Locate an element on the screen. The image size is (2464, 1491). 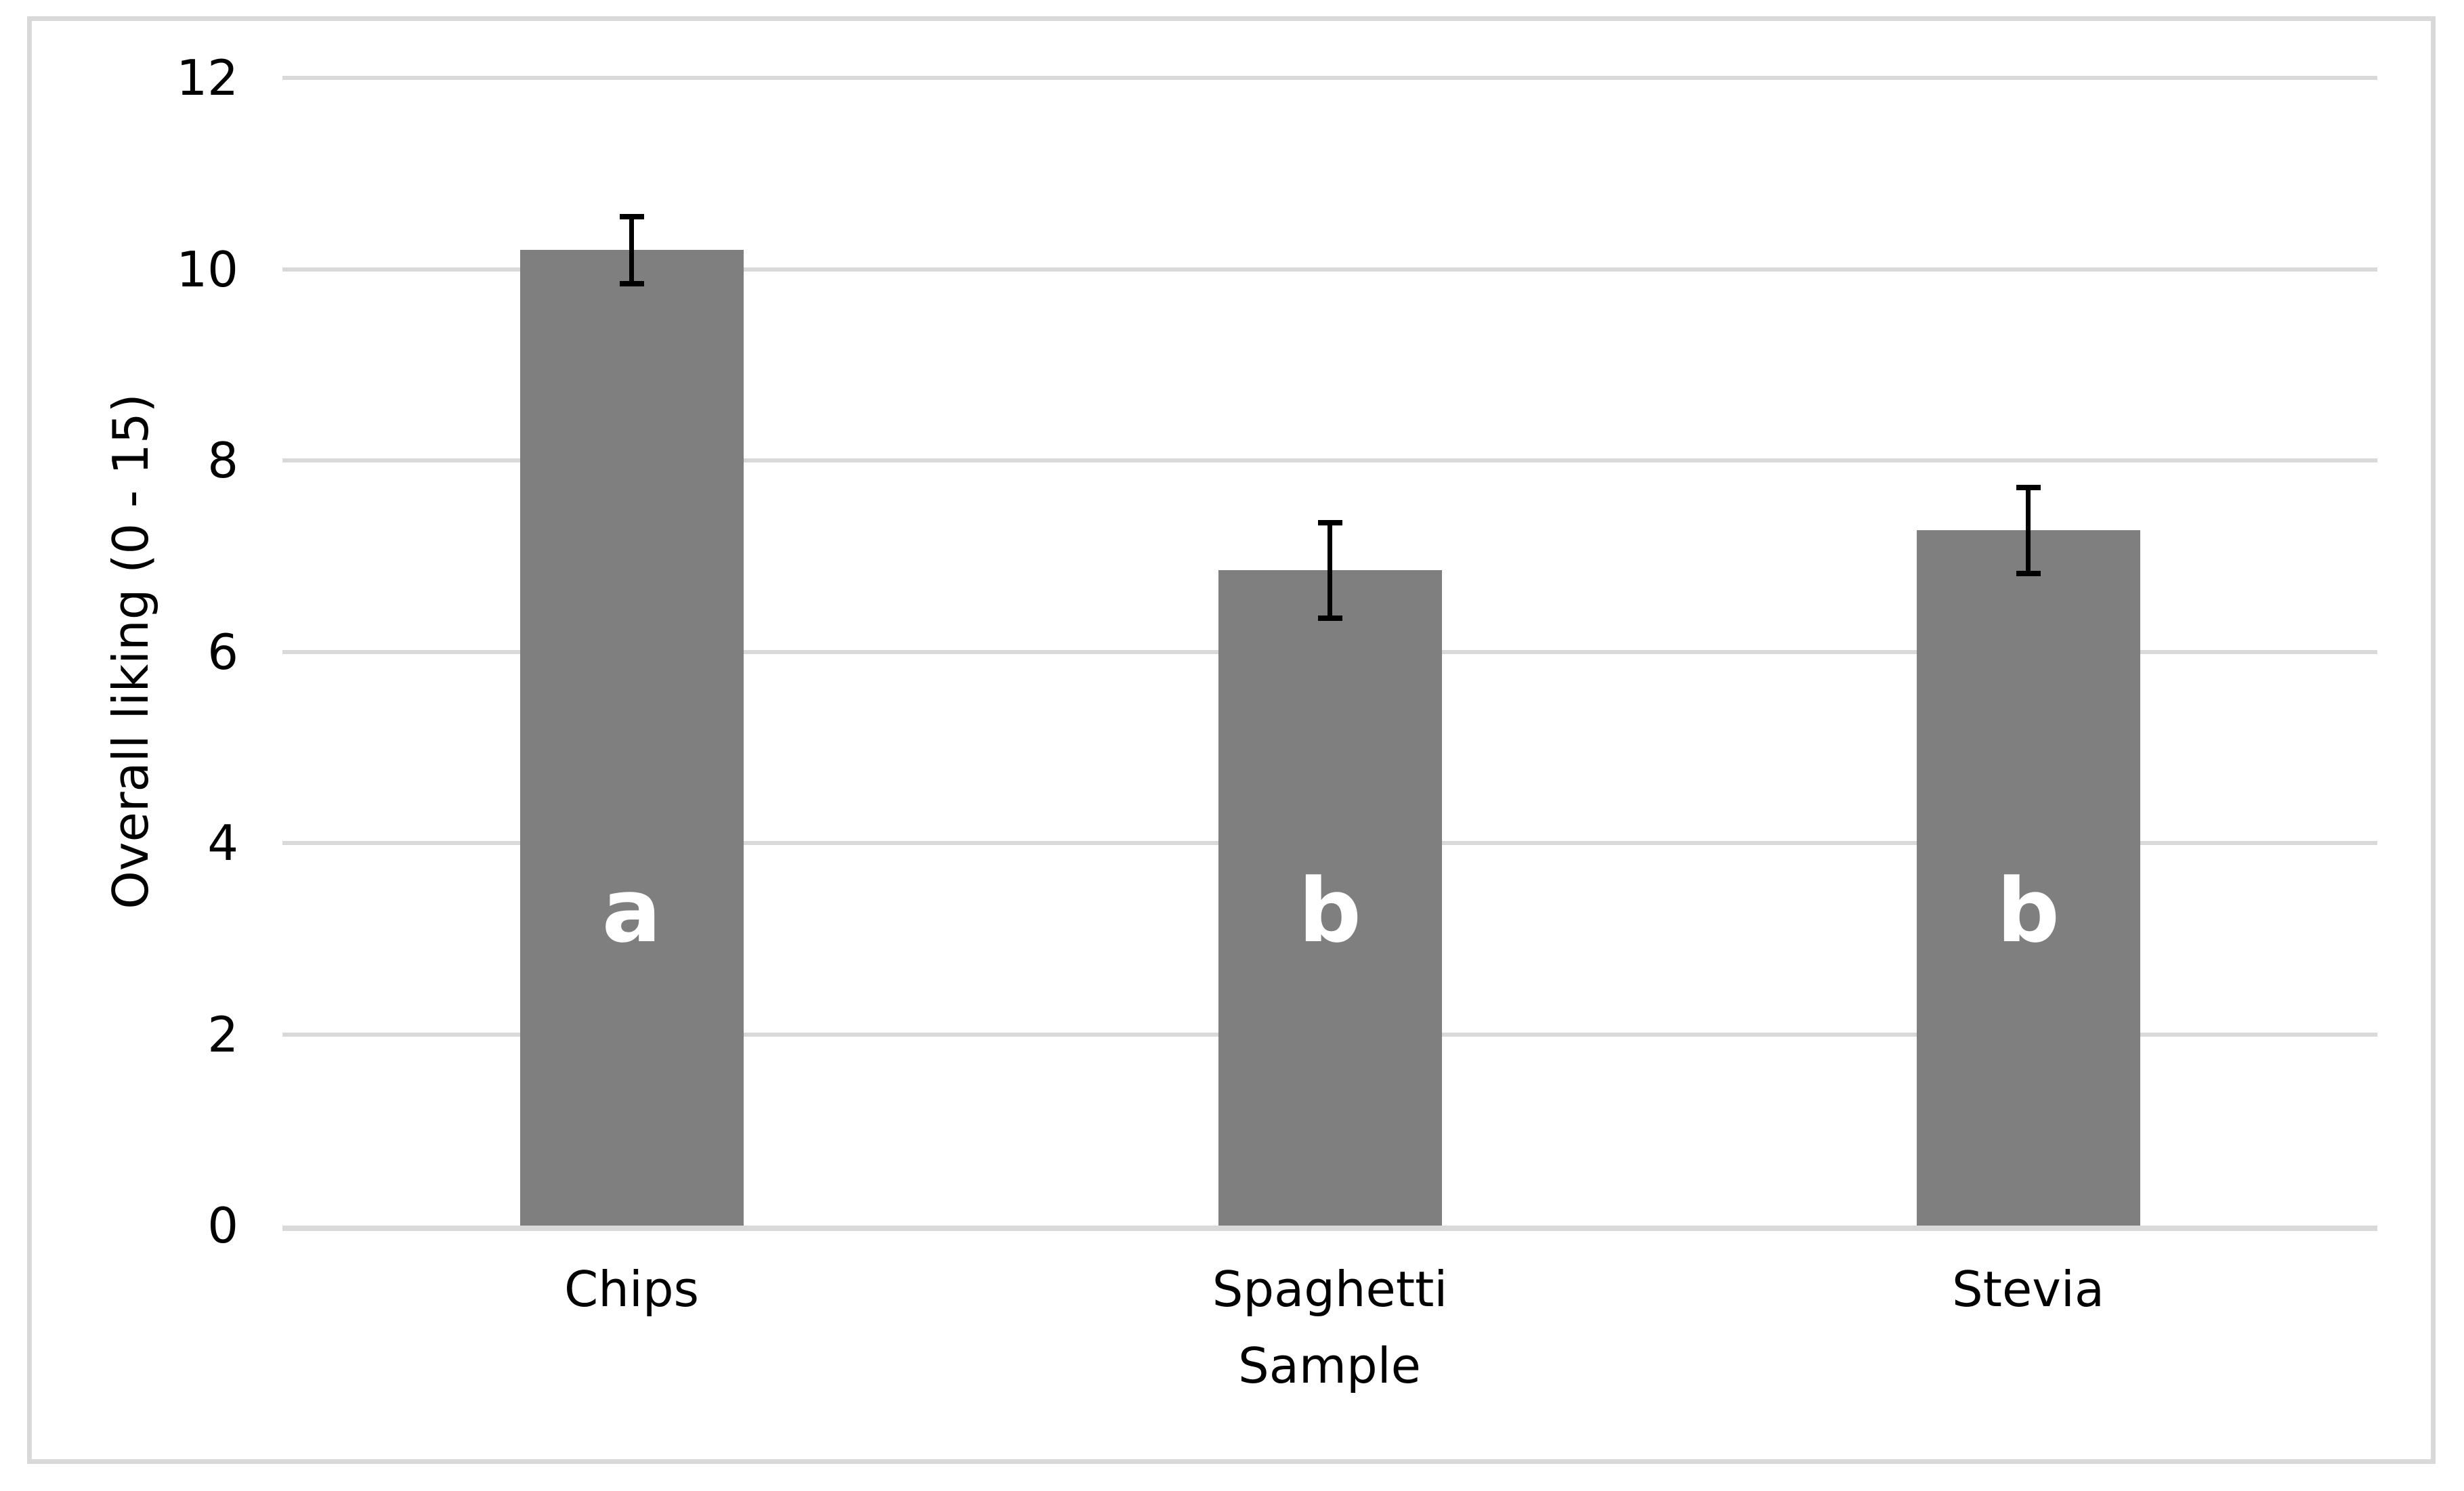
bar-stevia is located at coordinates (2028, 878).